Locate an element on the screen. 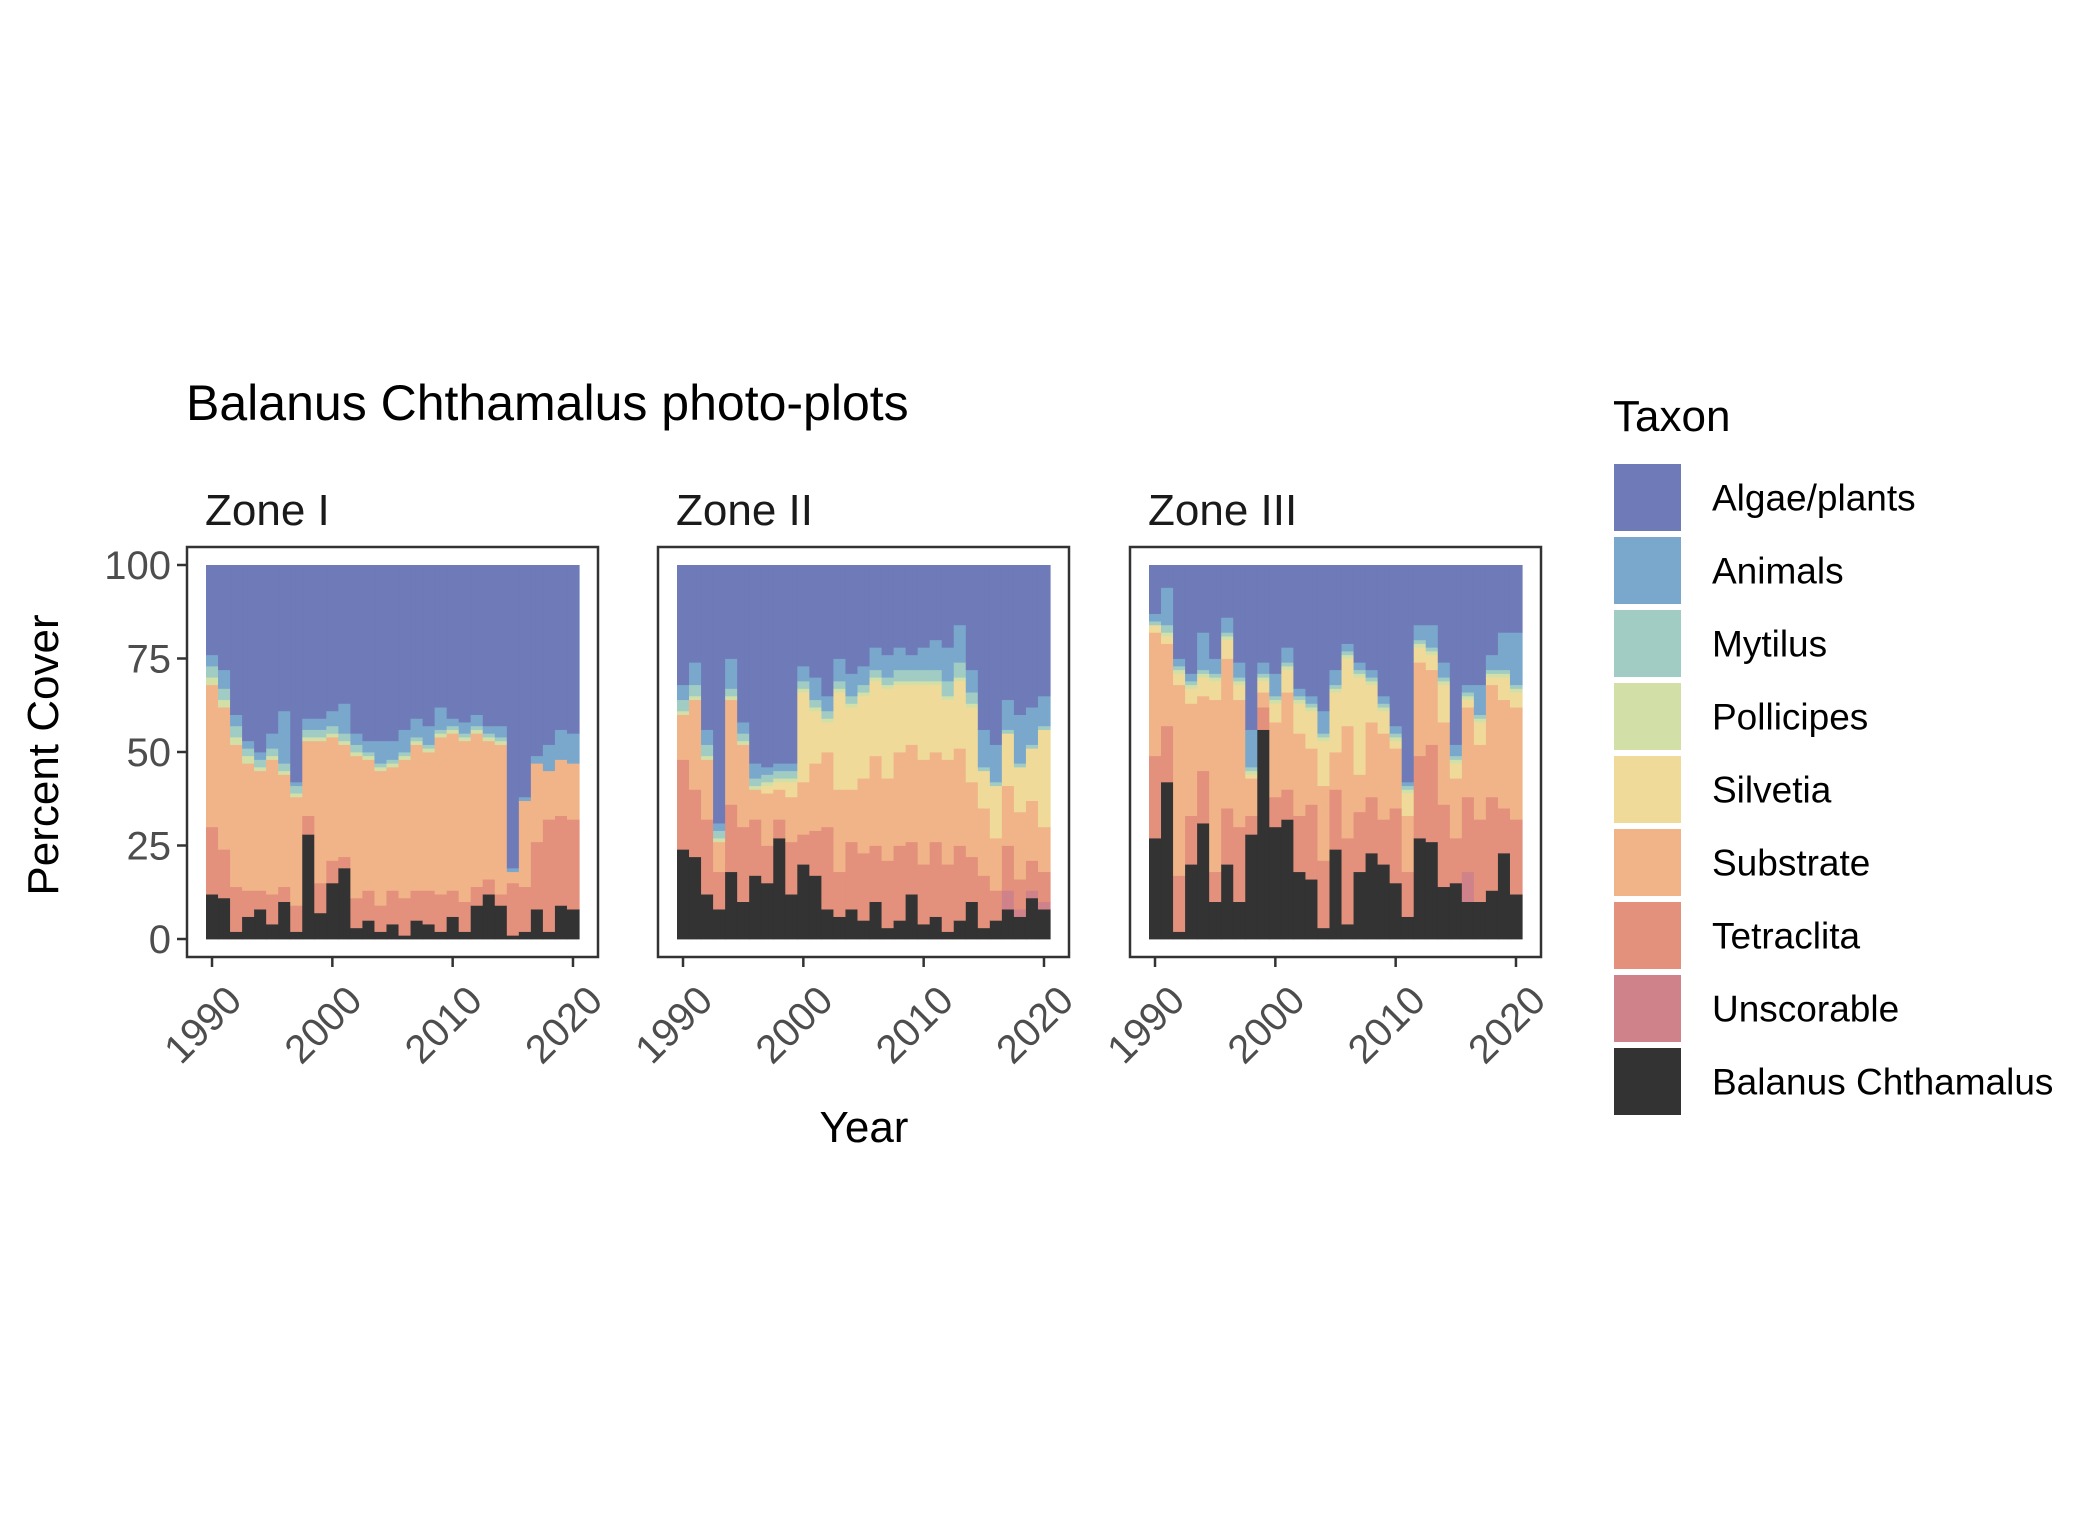 This screenshot has height=1521, width=2100. area-balanus-chthamalus-1992 is located at coordinates (707, 917).